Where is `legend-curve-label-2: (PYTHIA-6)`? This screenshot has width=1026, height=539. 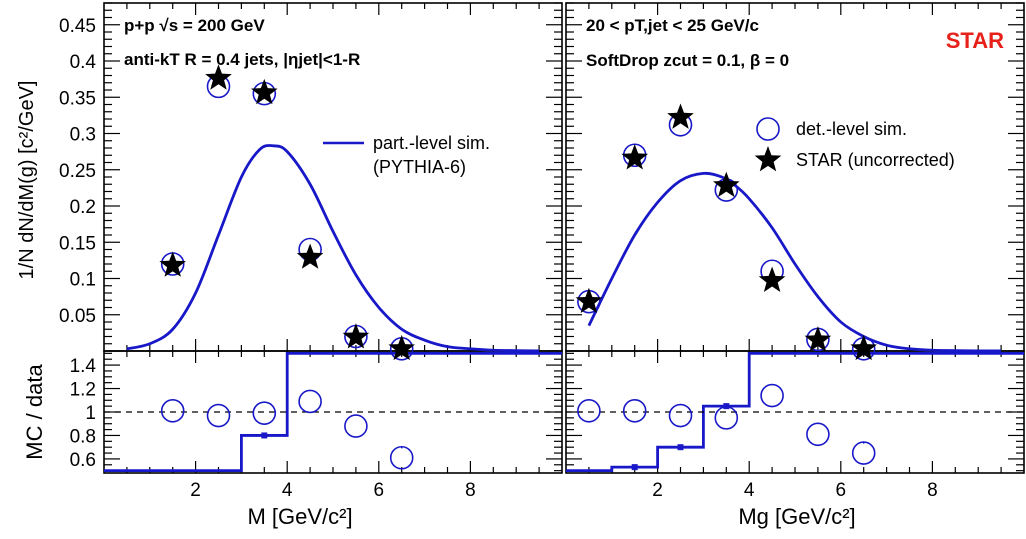 legend-curve-label-2: (PYTHIA-6) is located at coordinates (419, 167).